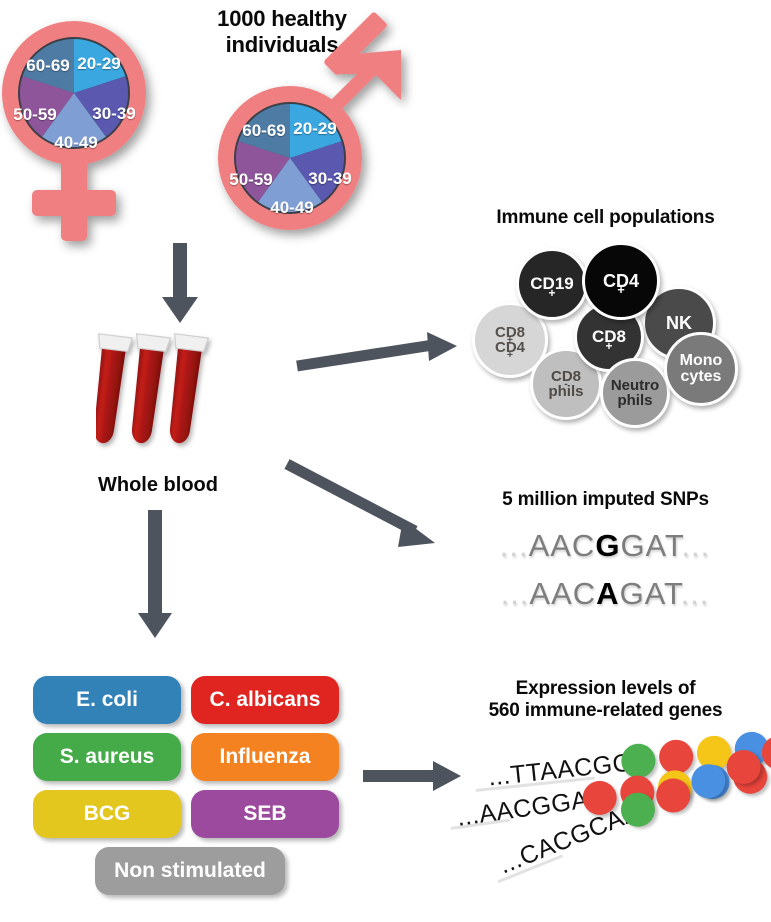 This screenshot has width=771, height=922. What do you see at coordinates (605, 711) in the screenshot?
I see `expression-title-line2: 560 immune-related genes` at bounding box center [605, 711].